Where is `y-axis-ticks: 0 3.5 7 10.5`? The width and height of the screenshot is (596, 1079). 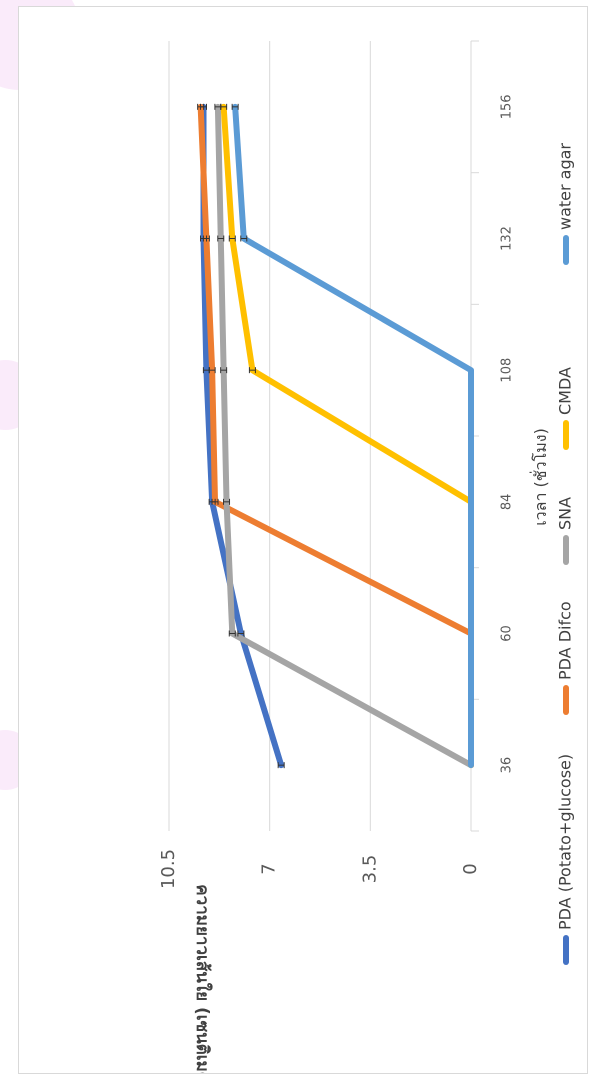
y-axis-ticks: 0 3.5 7 10.5 is located at coordinates (319, 869).